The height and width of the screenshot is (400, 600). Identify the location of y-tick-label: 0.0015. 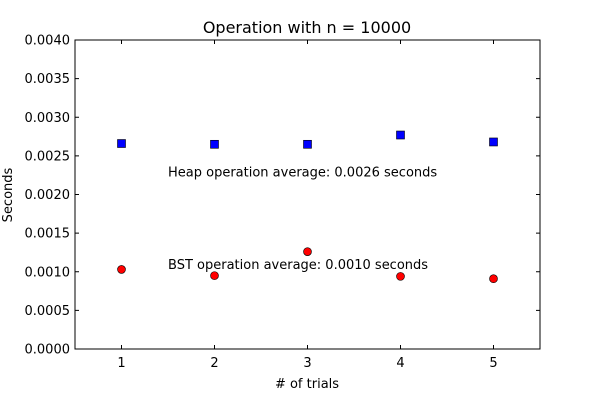
(48, 234).